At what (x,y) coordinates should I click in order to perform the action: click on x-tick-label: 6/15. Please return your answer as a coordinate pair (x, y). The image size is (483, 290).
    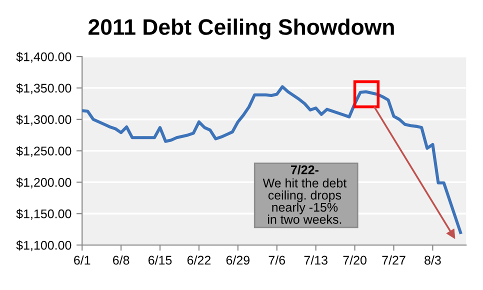
    Looking at the image, I should click on (160, 260).